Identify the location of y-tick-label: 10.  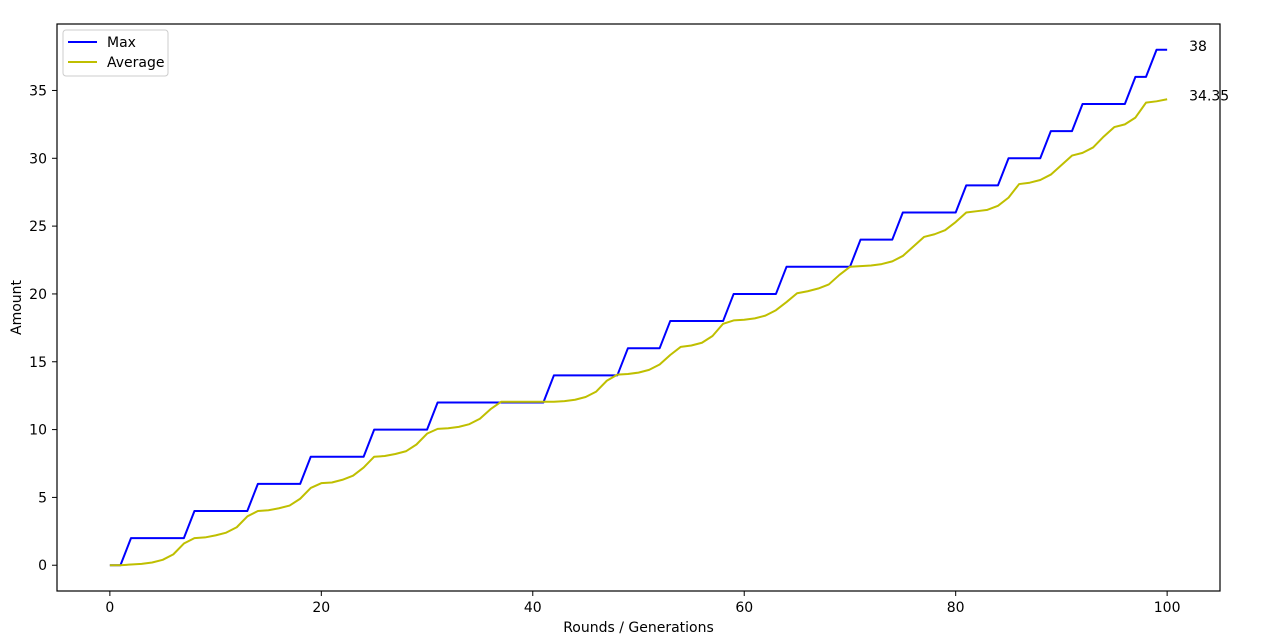
(38, 431).